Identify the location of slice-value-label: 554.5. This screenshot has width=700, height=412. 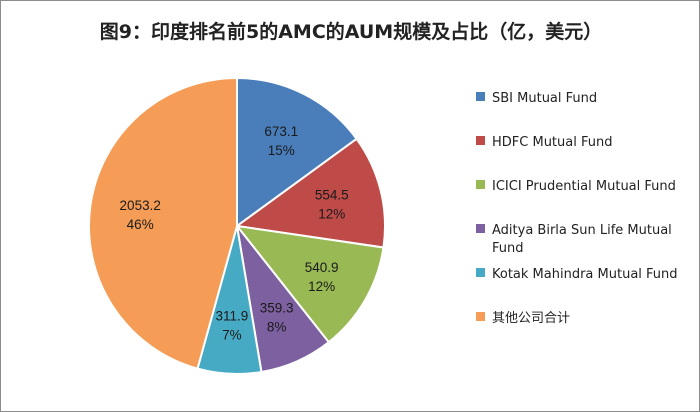
(332, 195).